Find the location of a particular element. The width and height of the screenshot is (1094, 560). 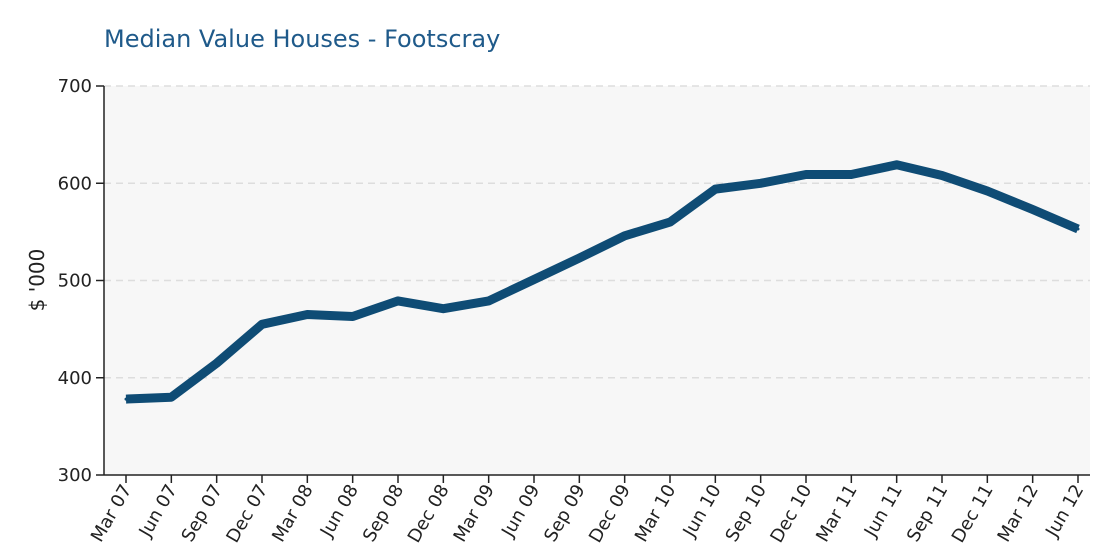

x-tick-label: Mar 12 is located at coordinates (1018, 513).